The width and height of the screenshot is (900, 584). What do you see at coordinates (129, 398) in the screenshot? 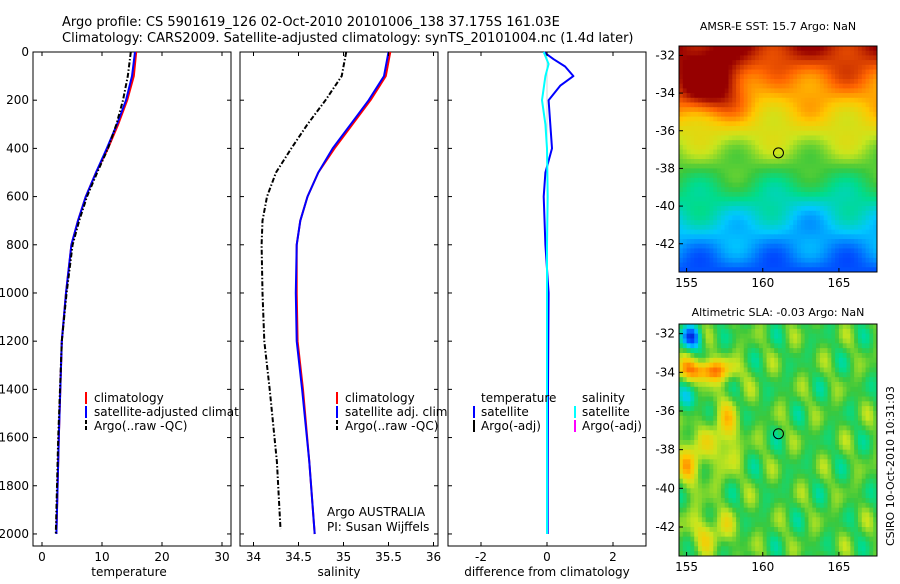
I see `legend-label-climatology: climatology` at bounding box center [129, 398].